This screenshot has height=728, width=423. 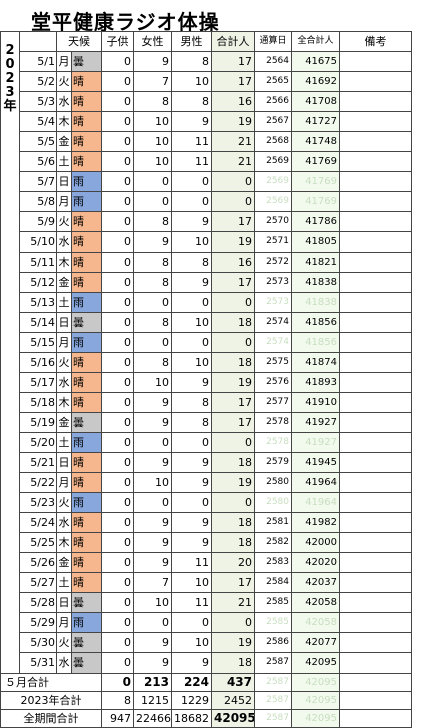 I want to click on running-total-cell: 41874, so click(x=315, y=362).